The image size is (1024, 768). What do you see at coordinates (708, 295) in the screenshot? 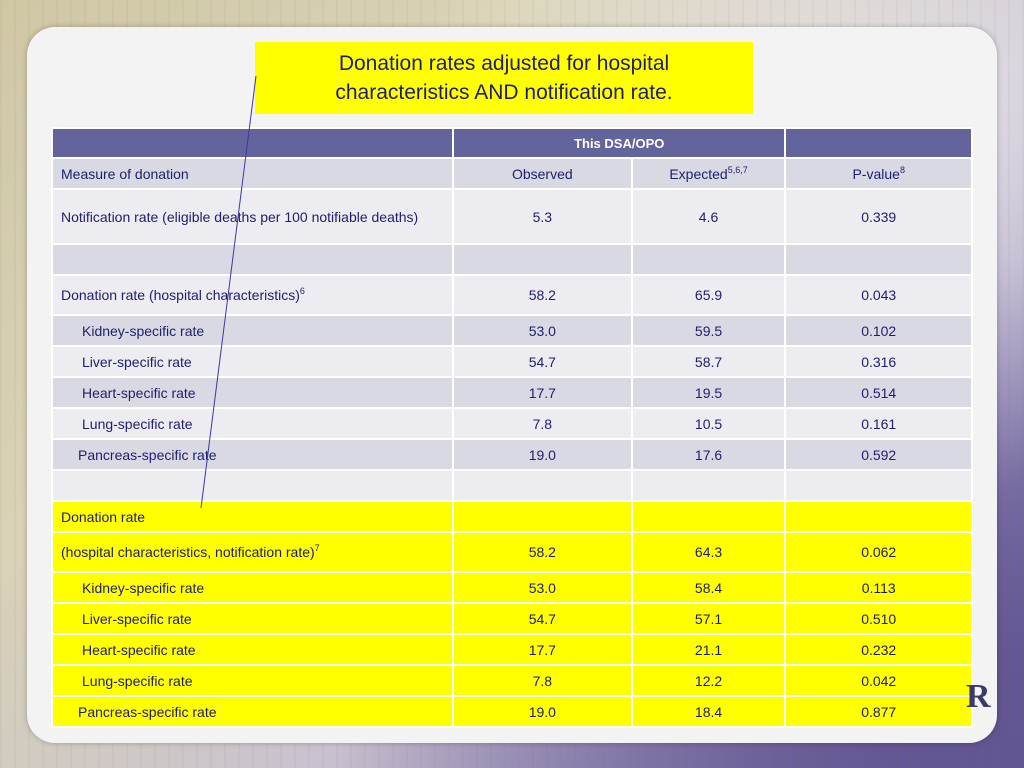
I see `hospital-total-expected: 65.9` at bounding box center [708, 295].